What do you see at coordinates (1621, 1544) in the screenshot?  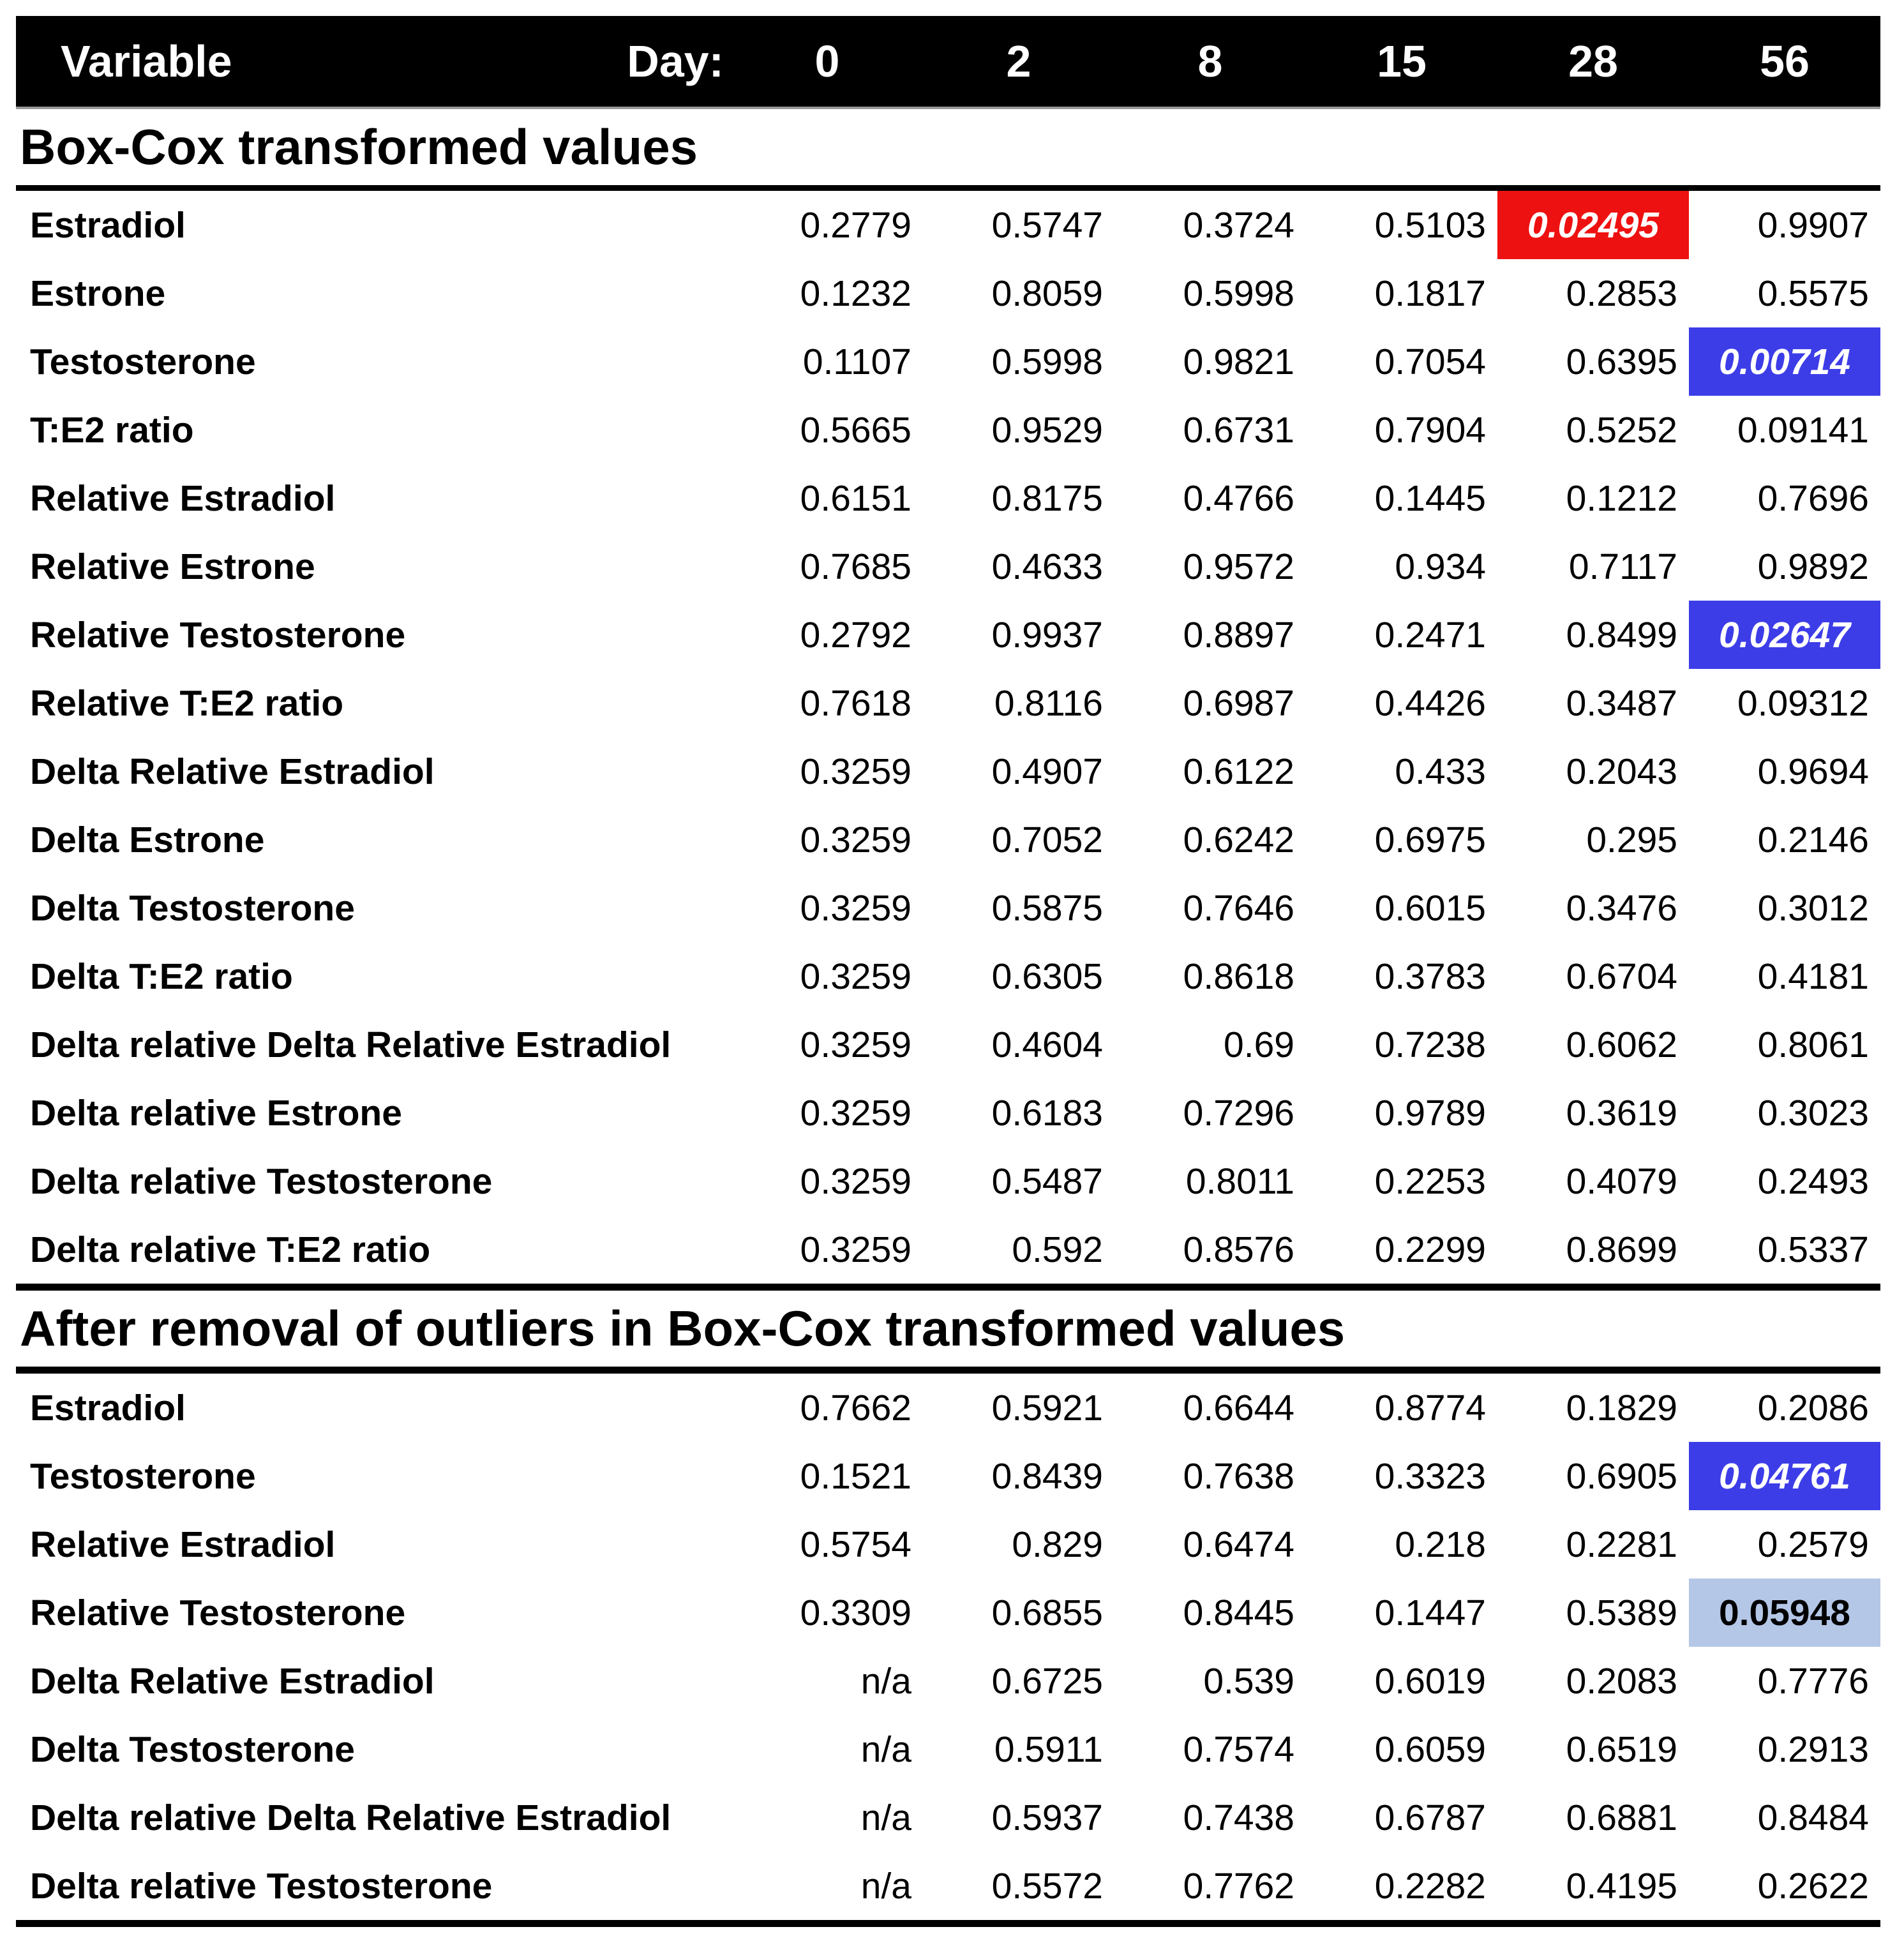 I see `value-cell: 0.2281` at bounding box center [1621, 1544].